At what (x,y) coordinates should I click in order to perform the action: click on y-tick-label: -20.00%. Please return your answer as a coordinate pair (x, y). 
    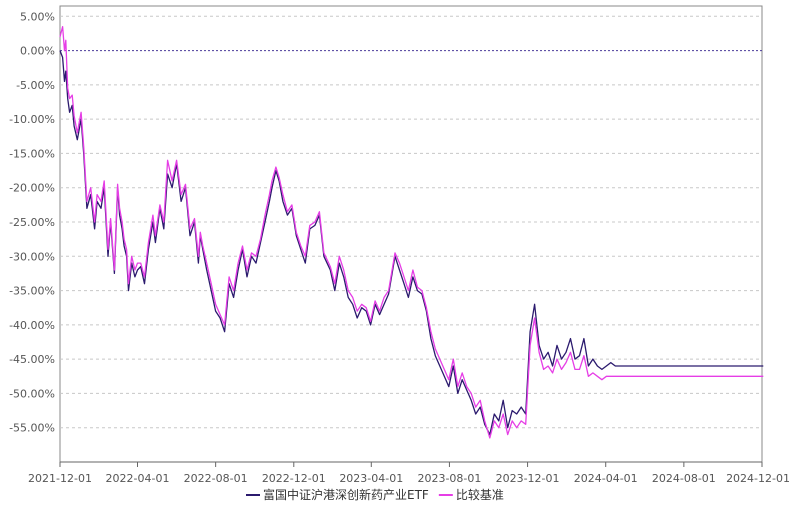
    Looking at the image, I should click on (32, 188).